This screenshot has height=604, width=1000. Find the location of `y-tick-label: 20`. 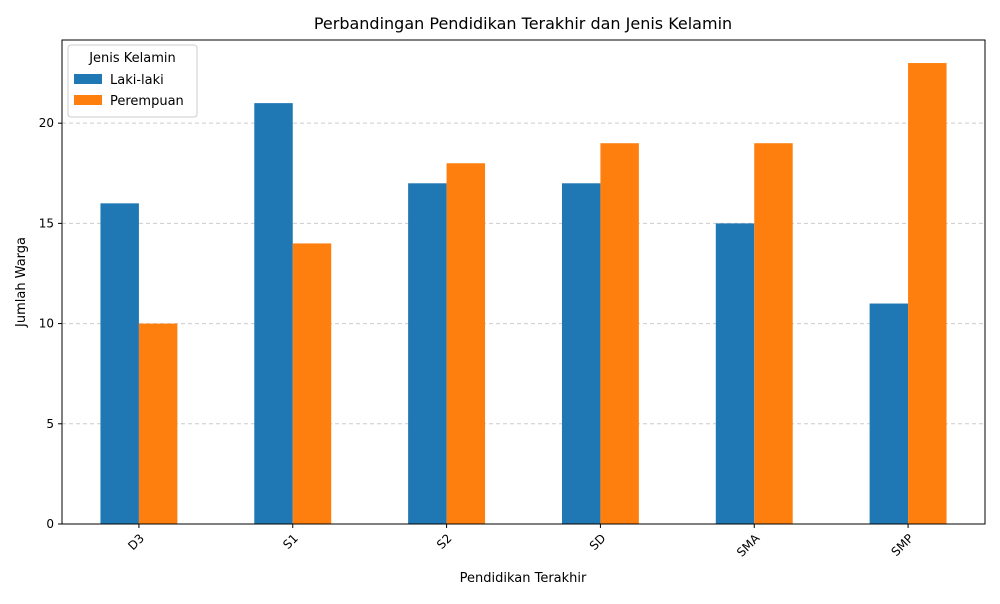

y-tick-label: 20 is located at coordinates (46, 123).